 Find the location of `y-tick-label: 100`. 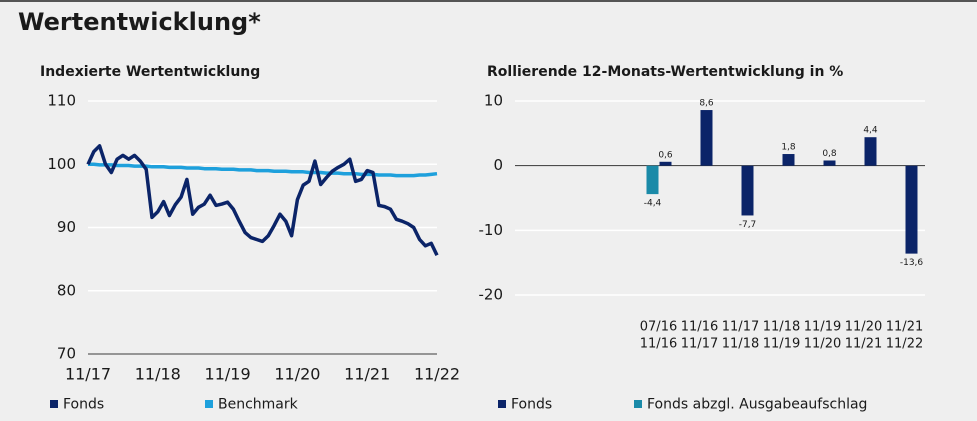

y-tick-label: 100 is located at coordinates (61, 164).